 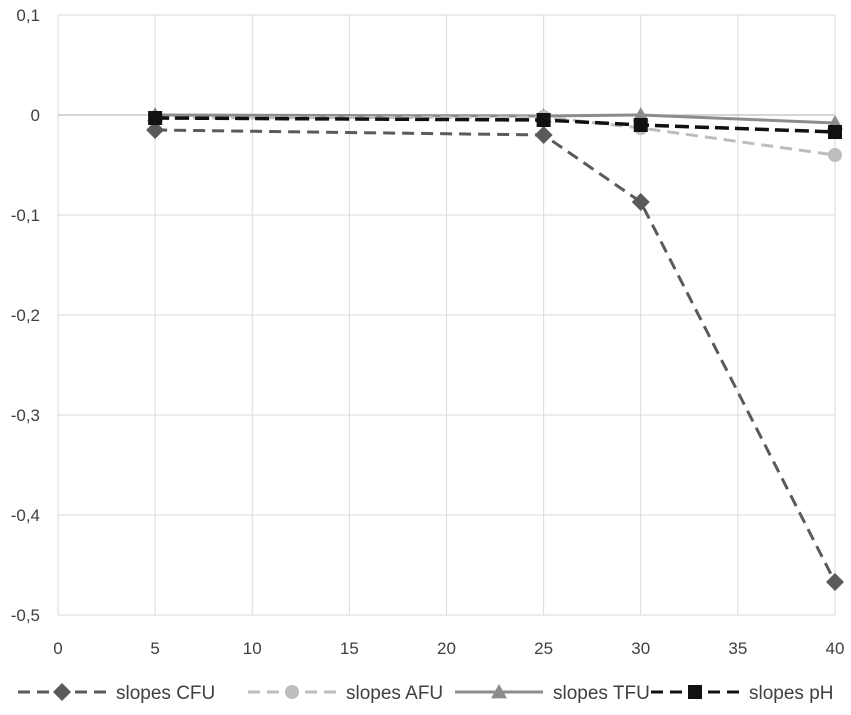 What do you see at coordinates (543, 648) in the screenshot?
I see `x-tick-label: 25` at bounding box center [543, 648].